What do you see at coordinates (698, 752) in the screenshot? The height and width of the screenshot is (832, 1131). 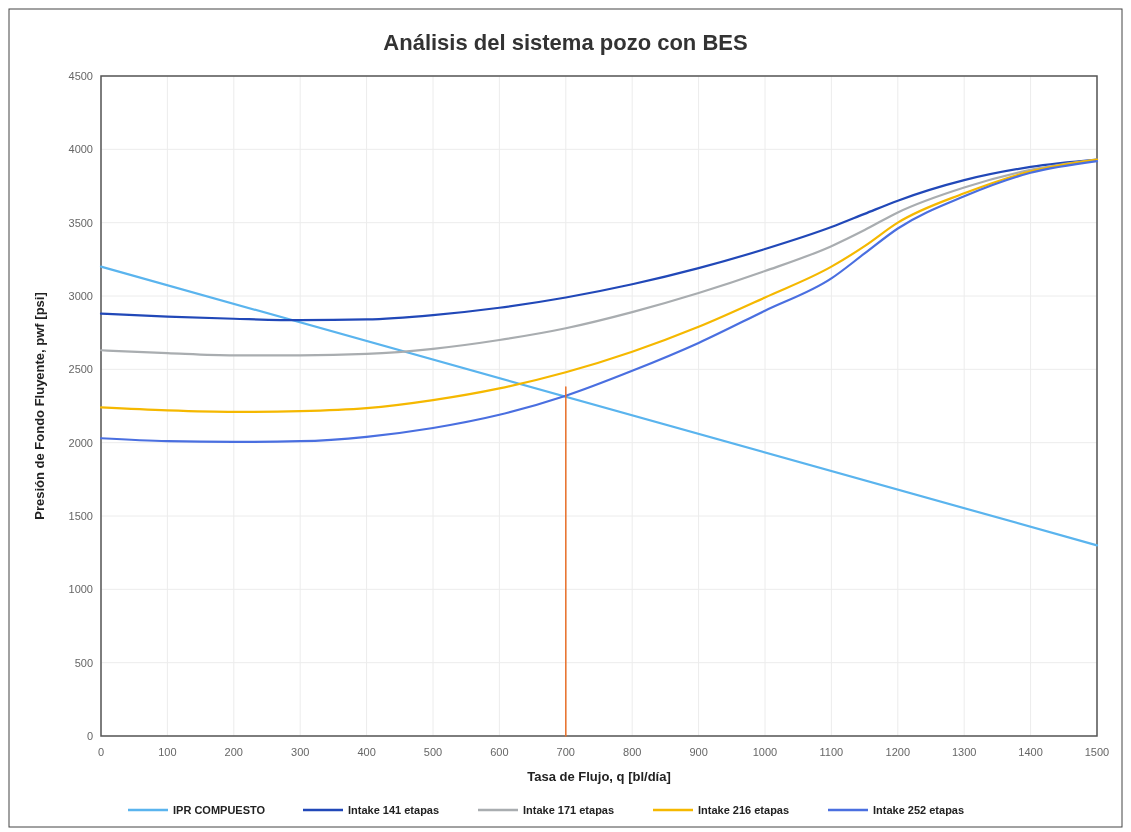 I see `x-tick-label: 900` at bounding box center [698, 752].